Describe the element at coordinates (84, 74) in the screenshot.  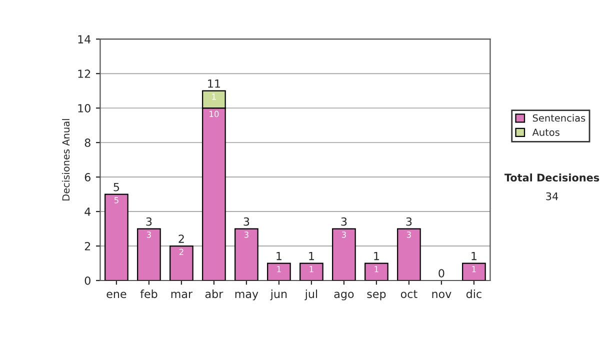
I see `y-tick-label: 12` at that location.